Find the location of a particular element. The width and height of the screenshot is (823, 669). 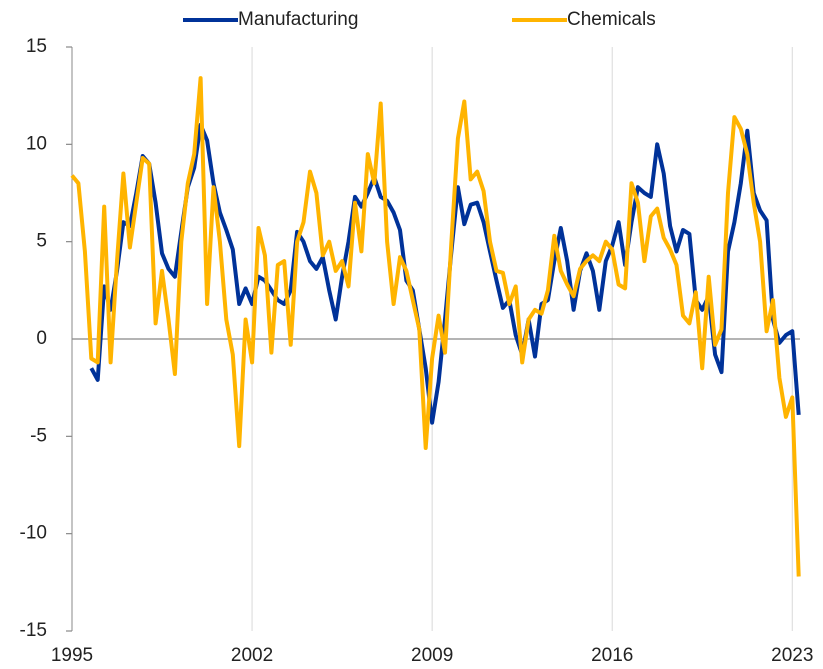

x-tick-label: 2002 is located at coordinates (252, 655).